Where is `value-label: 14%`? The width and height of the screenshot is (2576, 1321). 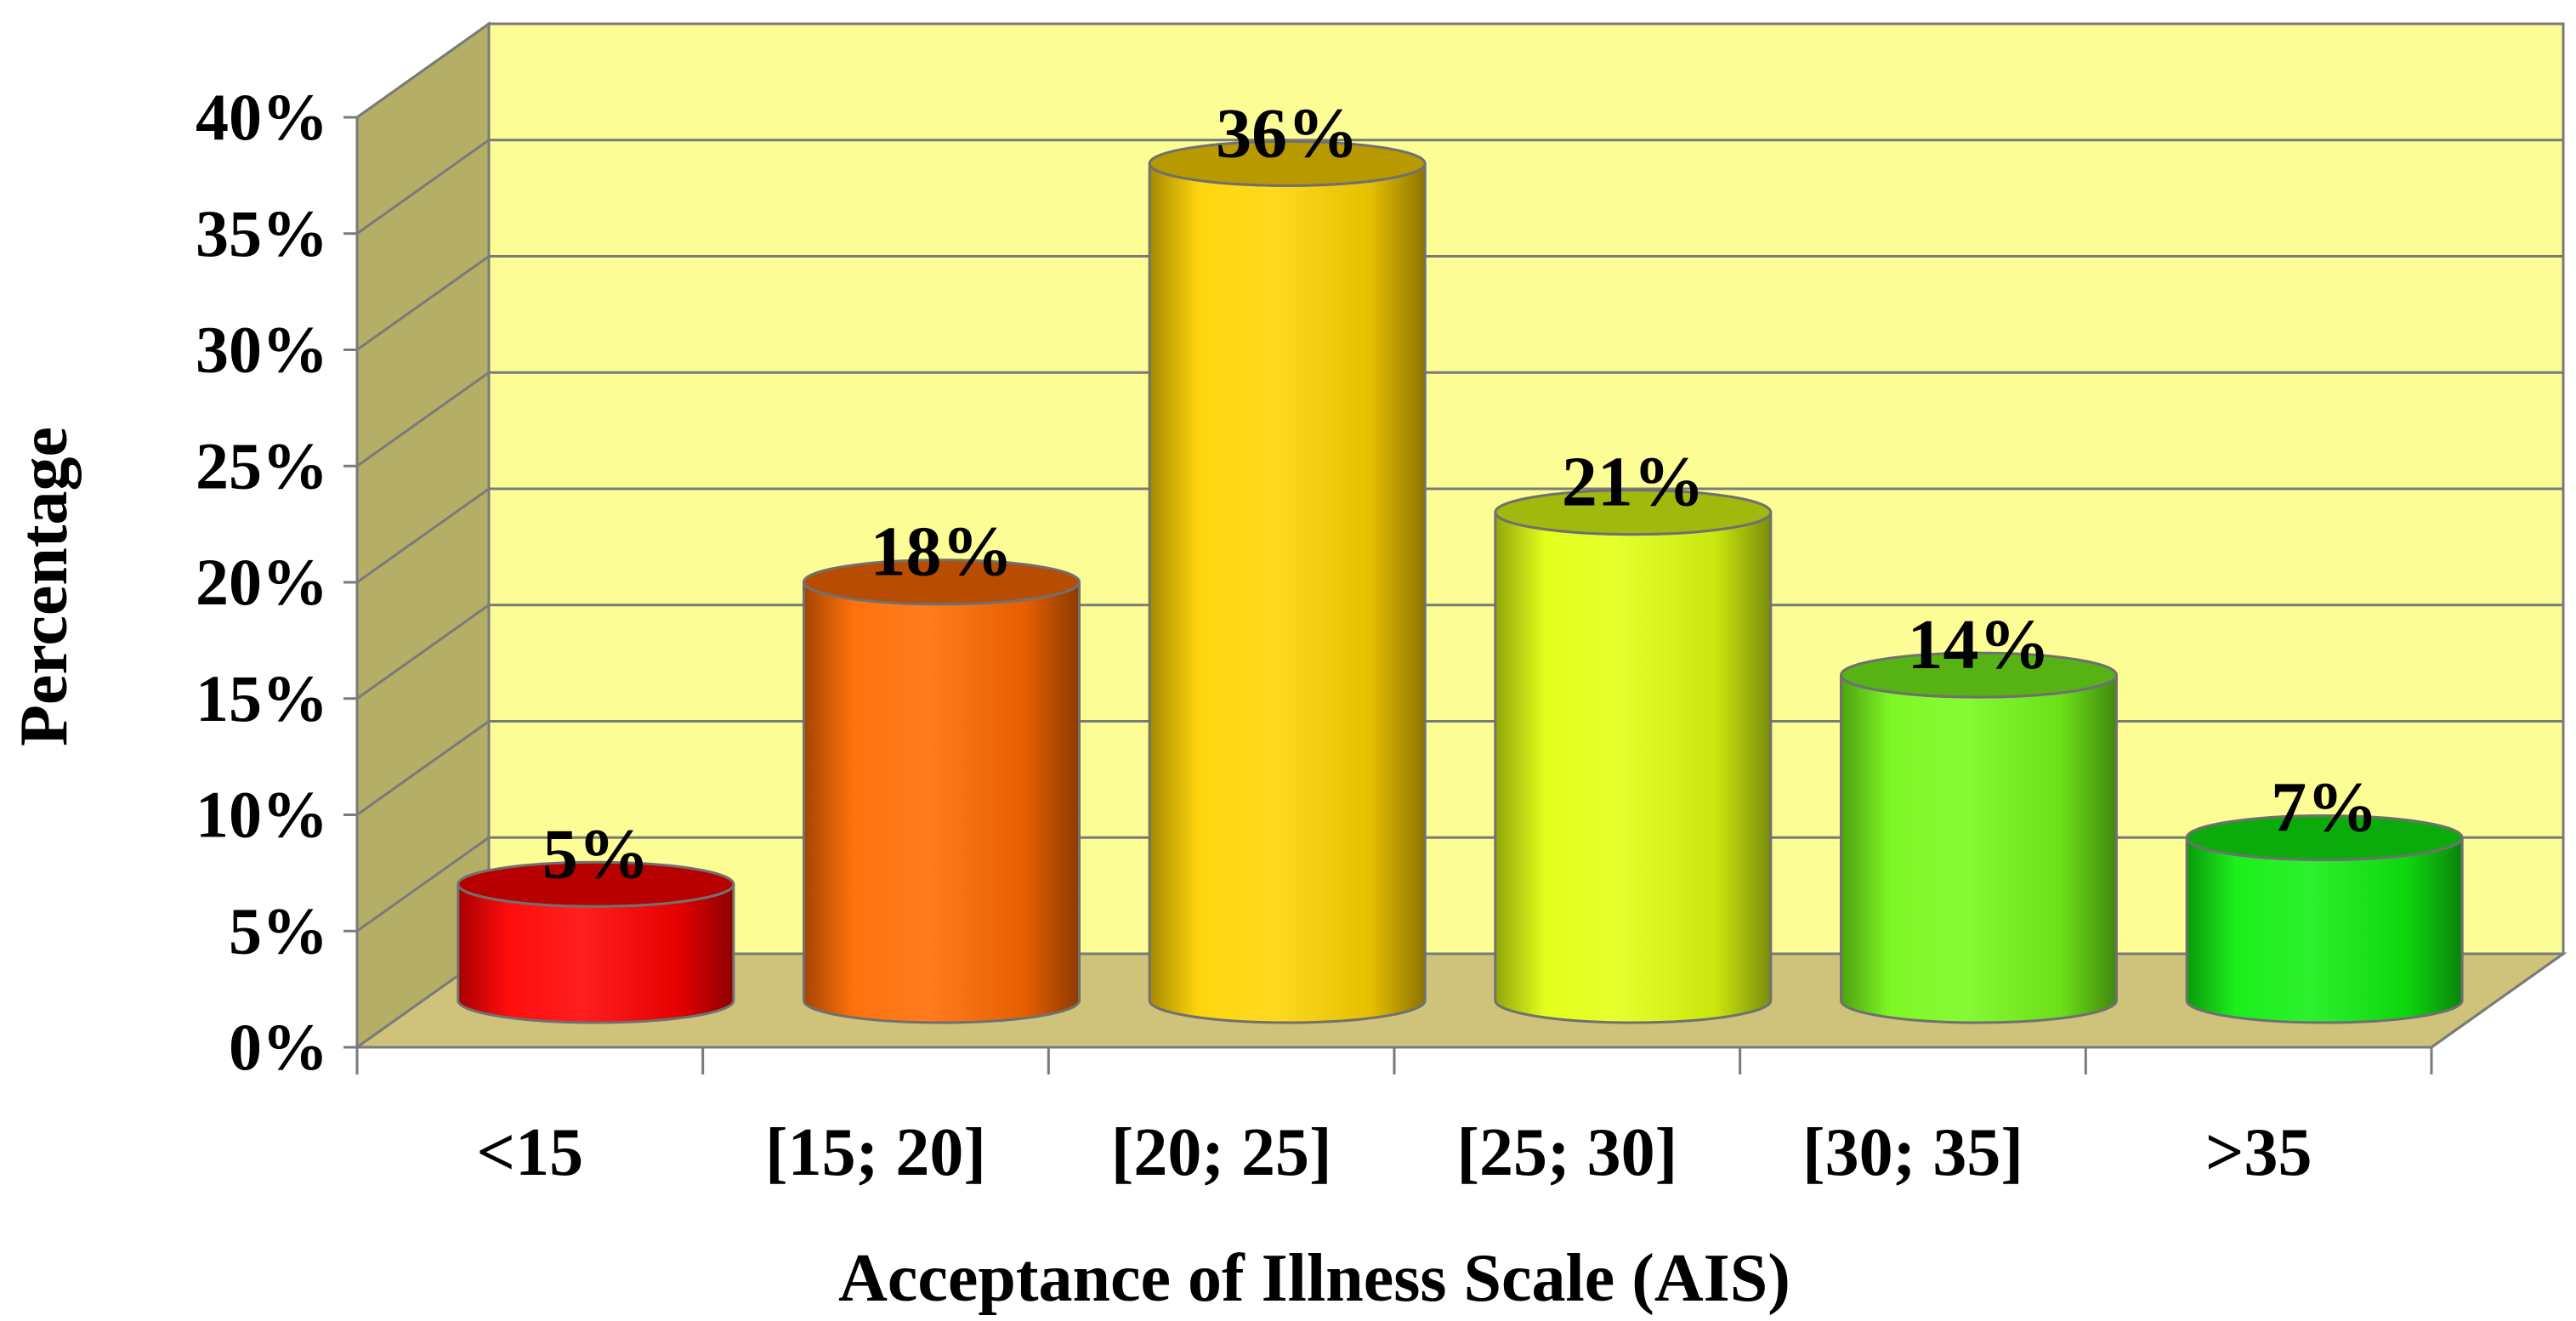 value-label: 14% is located at coordinates (1979, 644).